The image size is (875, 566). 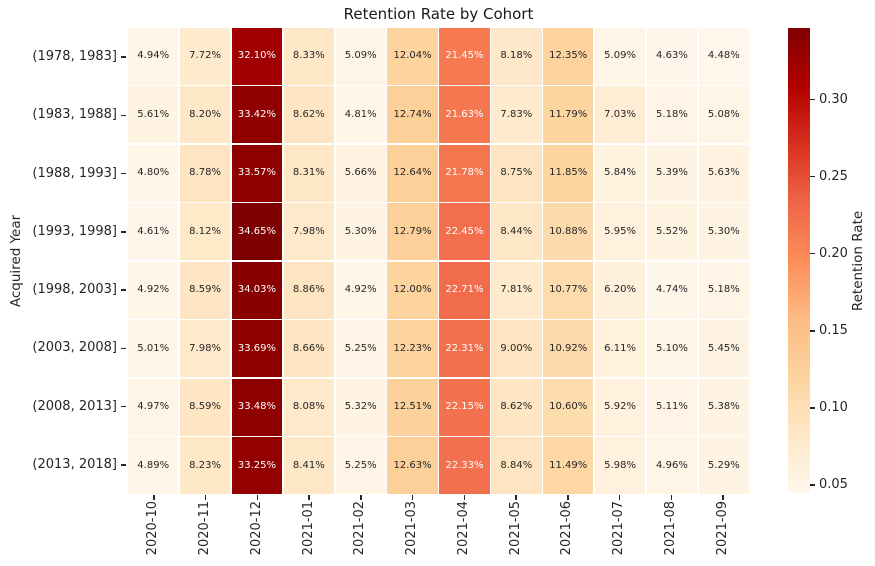 What do you see at coordinates (568, 232) in the screenshot?
I see `heatmap-cell: 10.88%` at bounding box center [568, 232].